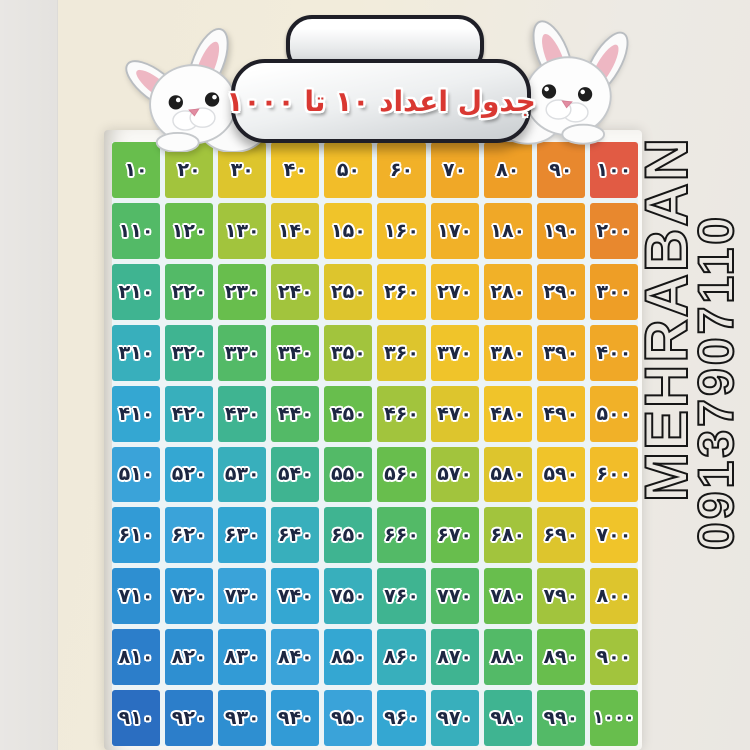 Image resolution: width=750 pixels, height=750 pixels. What do you see at coordinates (401, 596) in the screenshot?
I see `grid-cell: ۷۶۰` at bounding box center [401, 596].